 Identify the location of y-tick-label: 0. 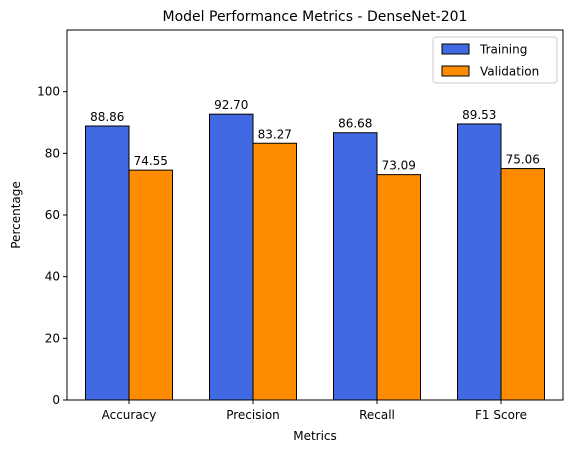
(56, 400).